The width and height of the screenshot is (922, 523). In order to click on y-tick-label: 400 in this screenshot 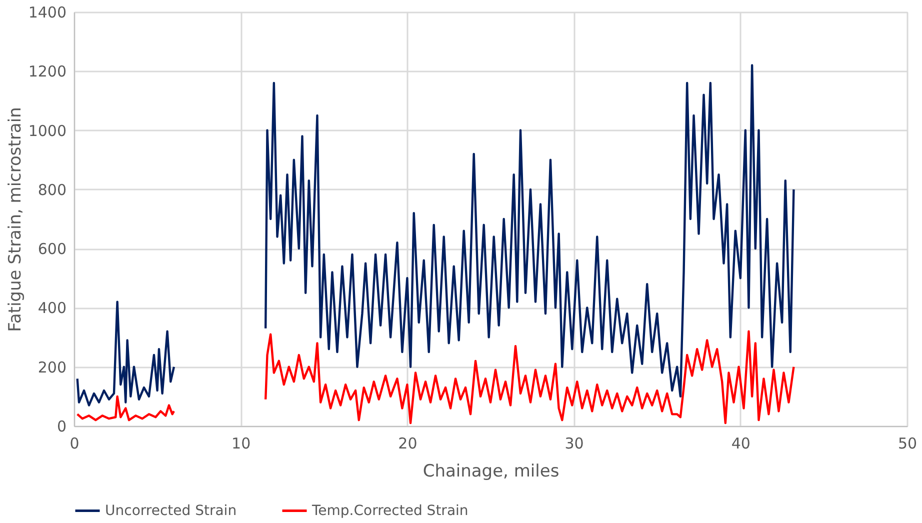, I will do `click(52, 308)`.